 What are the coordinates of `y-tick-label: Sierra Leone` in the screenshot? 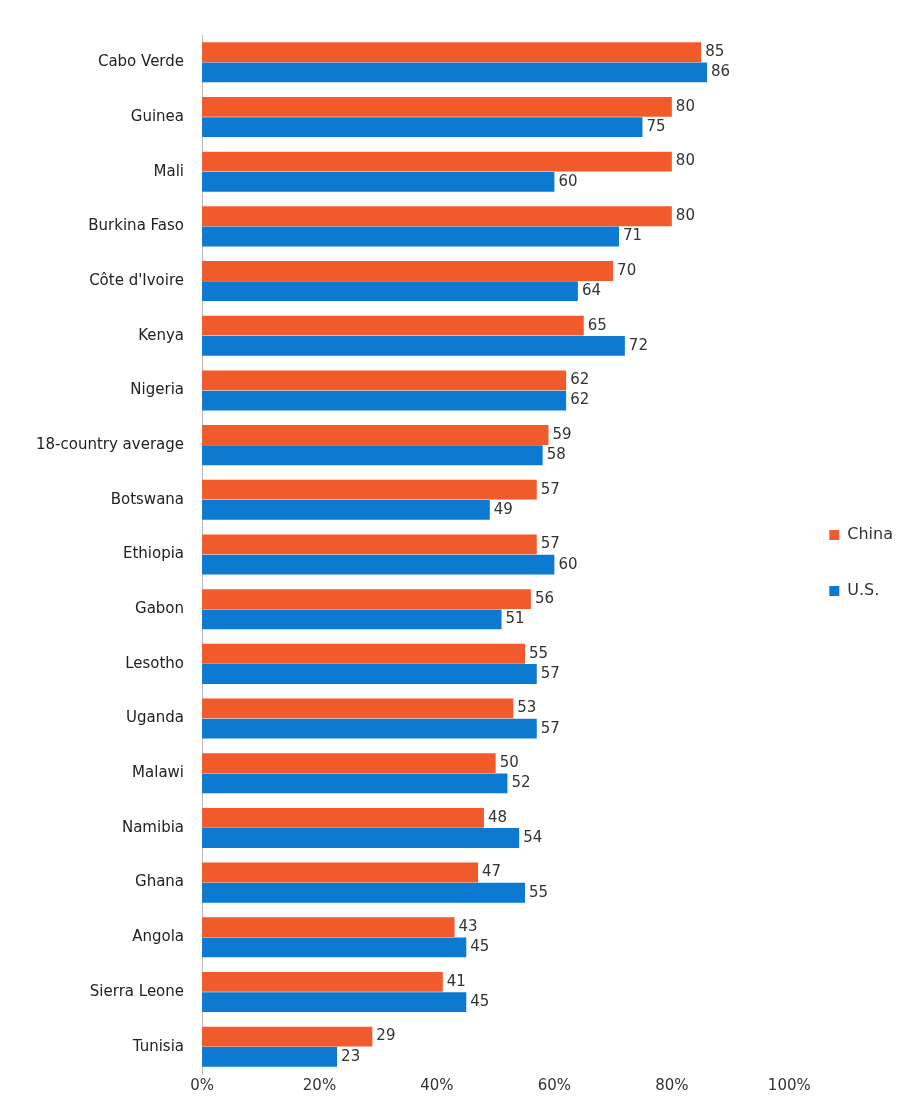 It's located at (137, 990).